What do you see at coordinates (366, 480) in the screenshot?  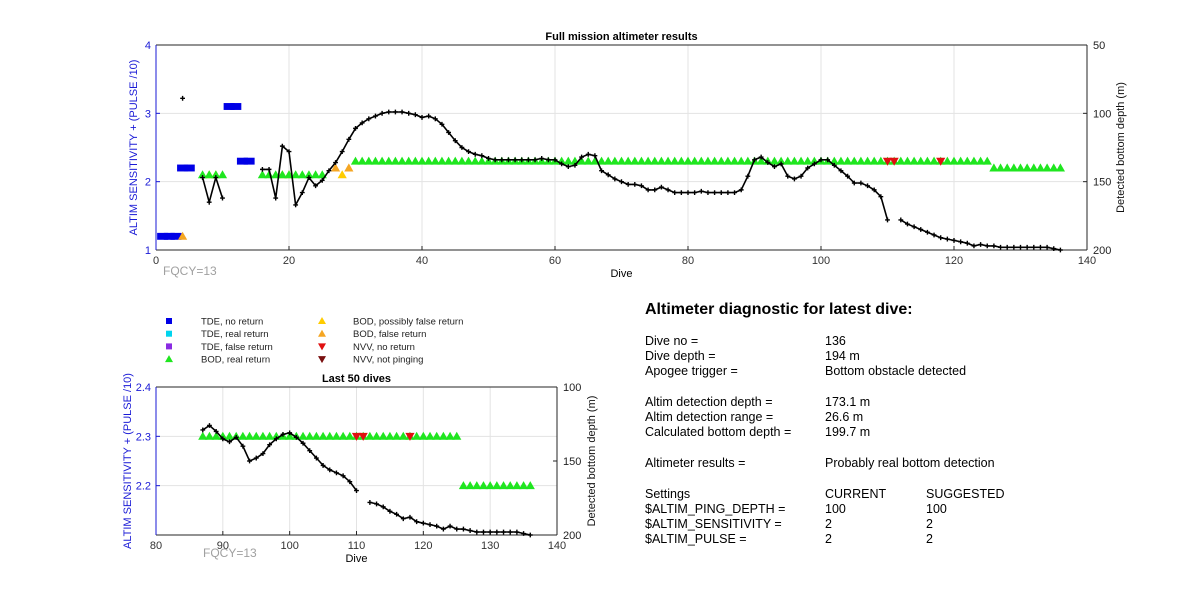 I see `series-layer` at bounding box center [366, 480].